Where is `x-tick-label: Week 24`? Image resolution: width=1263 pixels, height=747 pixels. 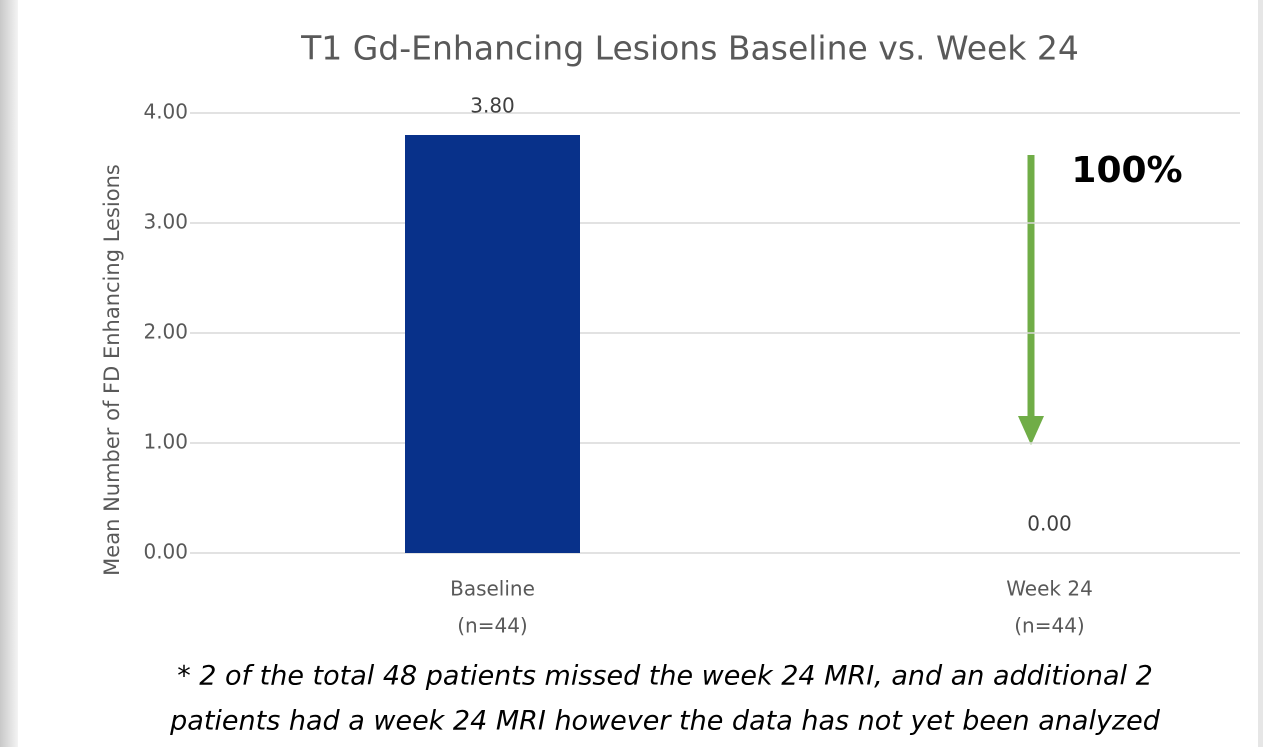 x-tick-label: Week 24 is located at coordinates (1049, 589).